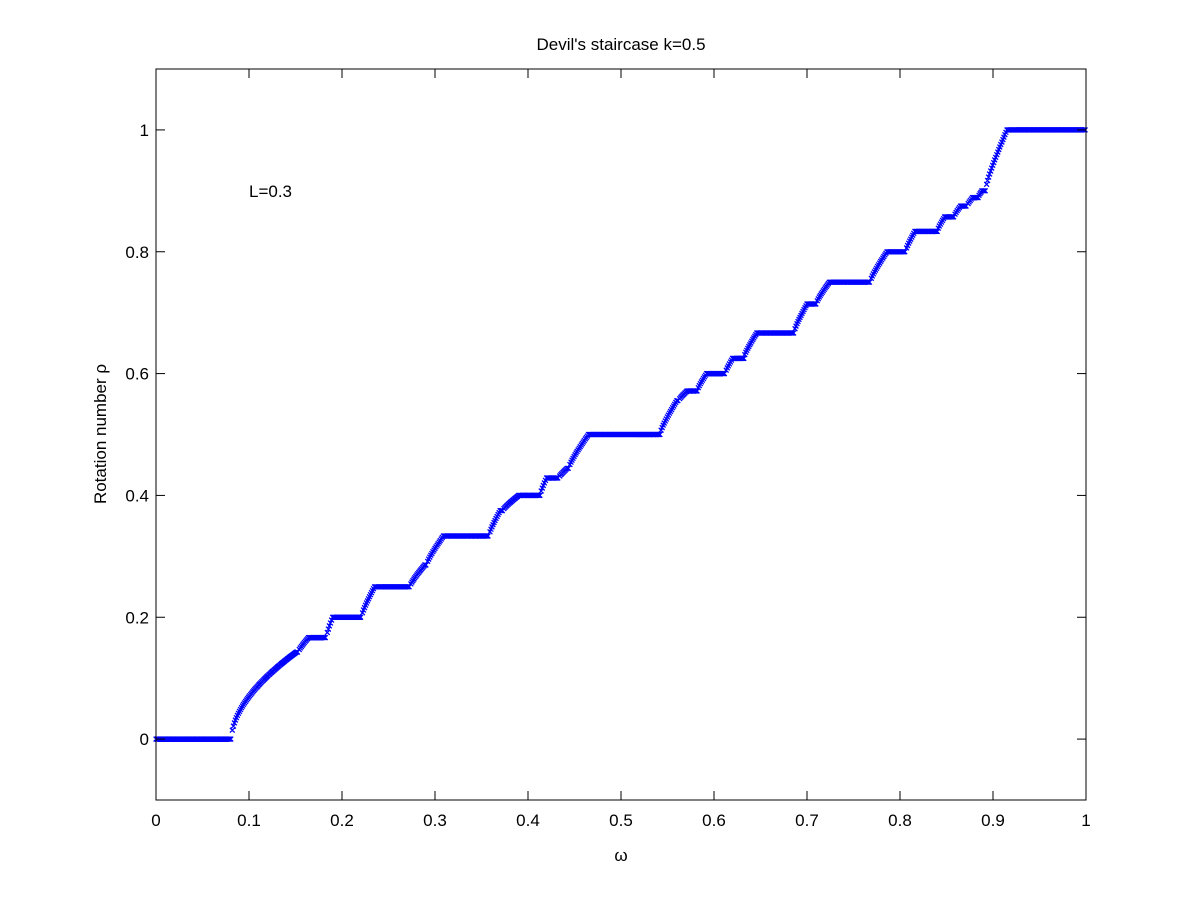 This screenshot has width=1200, height=900. What do you see at coordinates (621, 820) in the screenshot?
I see `x-tick-label: 0.5` at bounding box center [621, 820].